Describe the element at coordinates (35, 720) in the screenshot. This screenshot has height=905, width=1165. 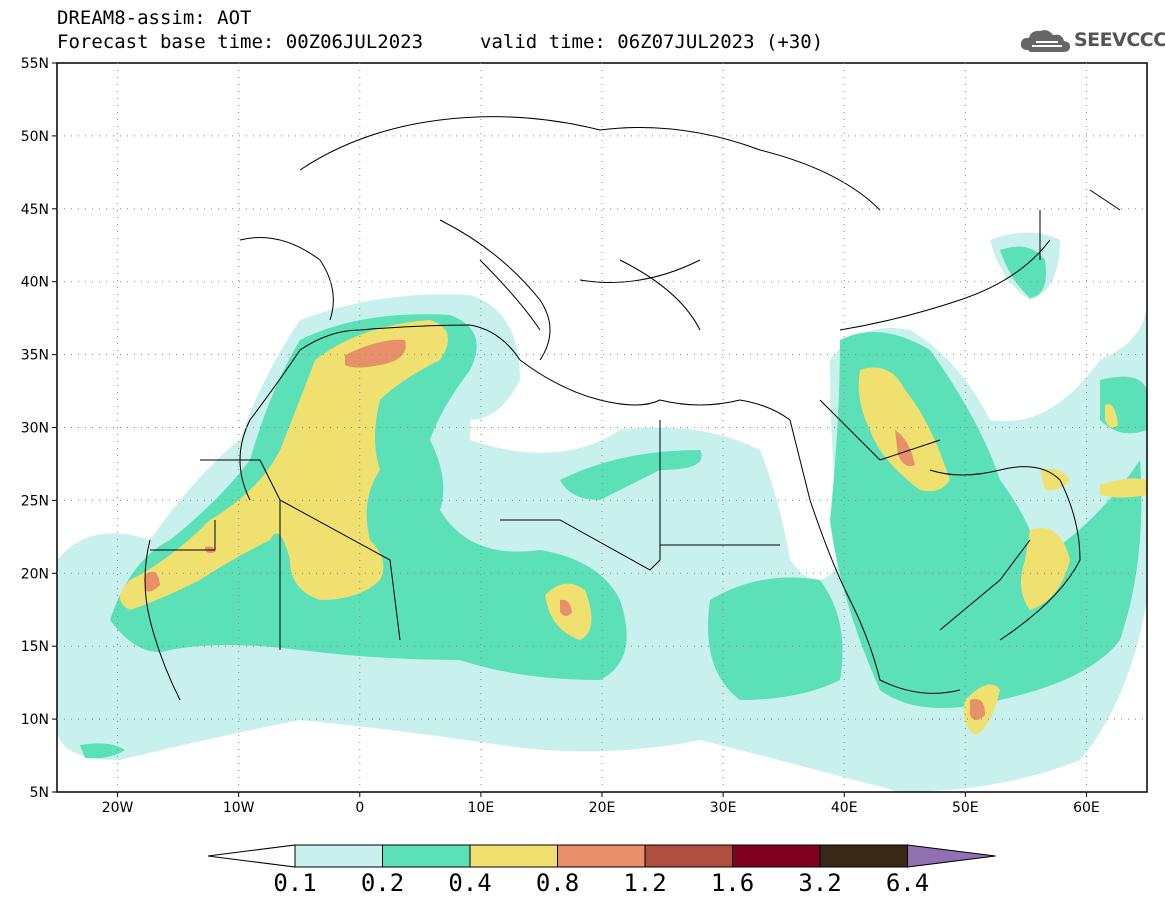
I see `lat-tick-label: 10N` at that location.